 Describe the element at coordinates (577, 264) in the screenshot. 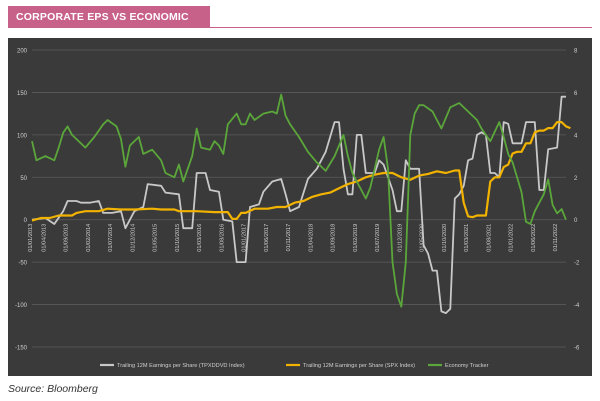

I see `y2-tick-label: -2` at that location.